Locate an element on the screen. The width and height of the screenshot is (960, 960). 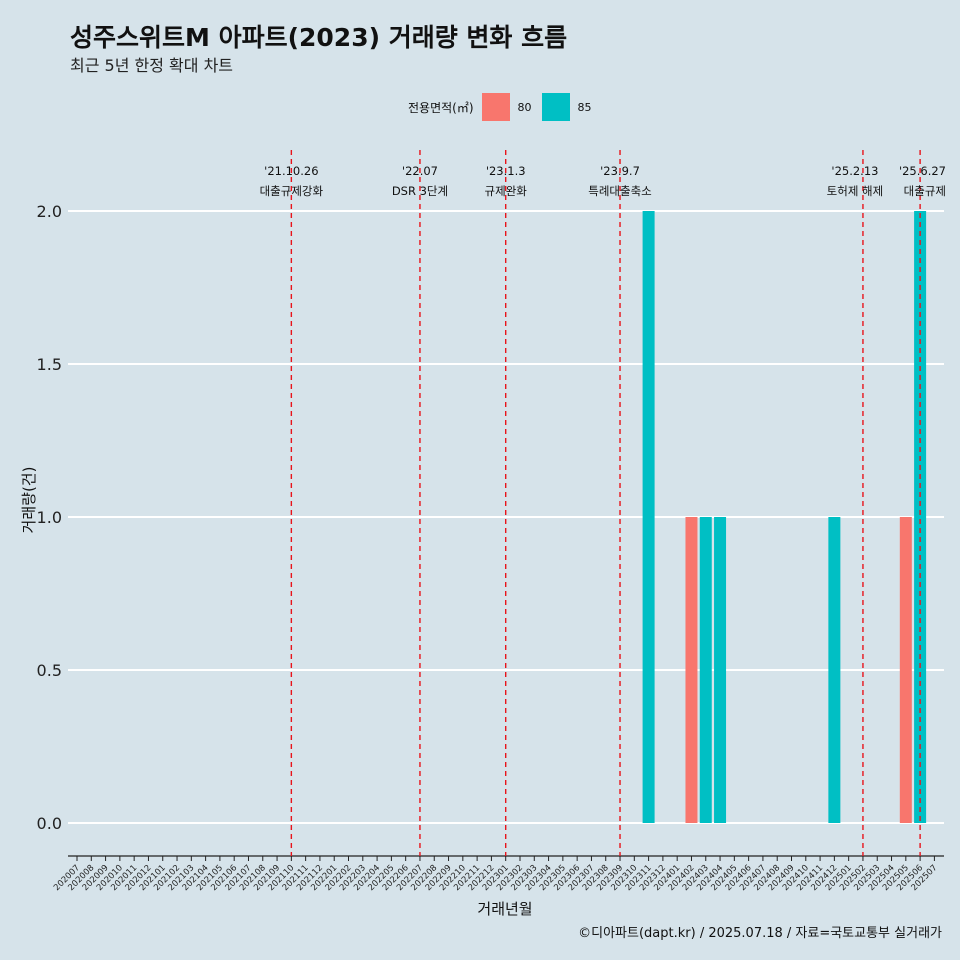
legend-label-80: 80 is located at coordinates (524, 107).